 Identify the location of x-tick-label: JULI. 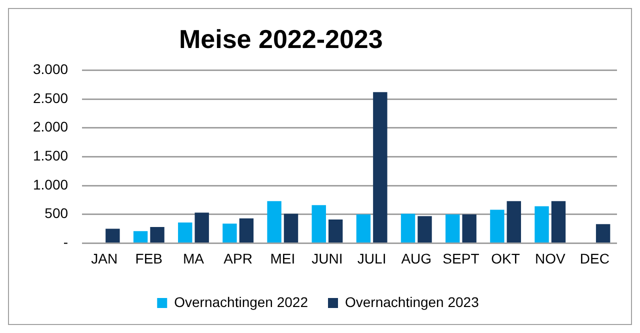
(371, 258).